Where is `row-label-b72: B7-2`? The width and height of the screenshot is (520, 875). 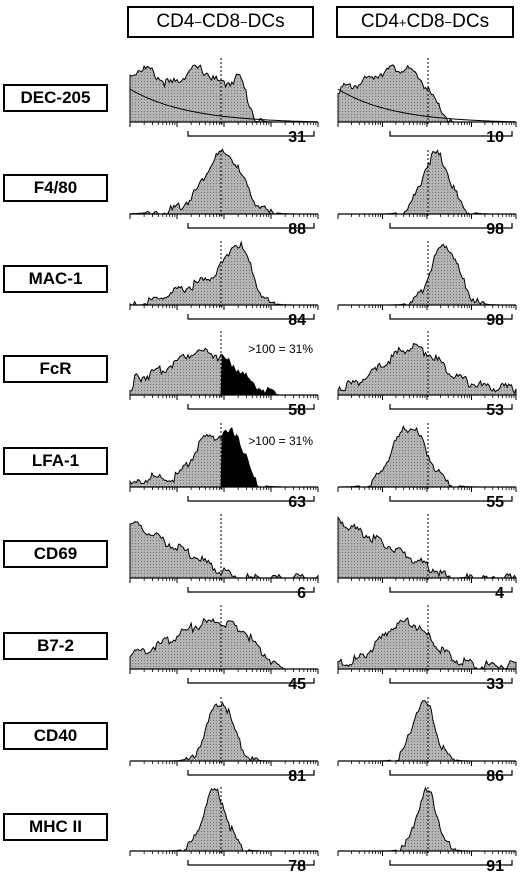
row-label-b72: B7-2 is located at coordinates (55, 646).